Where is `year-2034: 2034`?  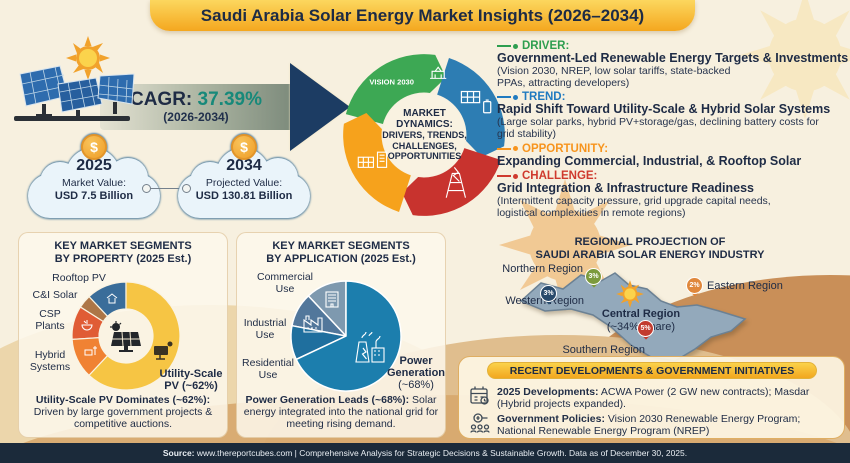 year-2034: 2034 is located at coordinates (244, 165).